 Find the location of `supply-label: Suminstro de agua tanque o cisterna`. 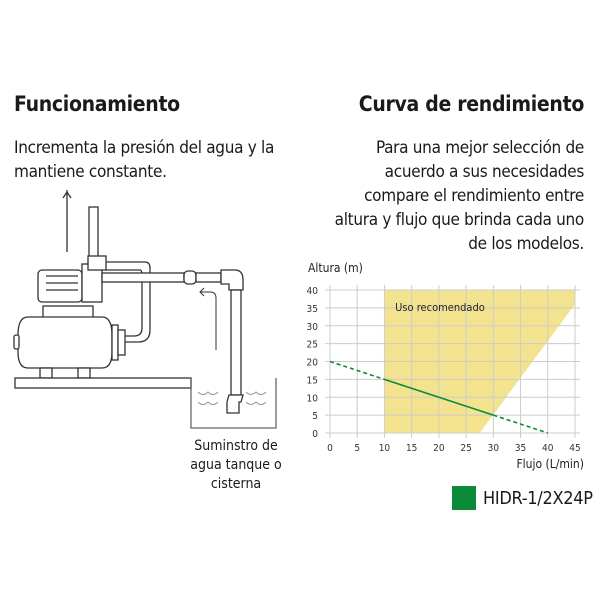

supply-label: Suminstro de agua tanque o cisterna is located at coordinates (236, 465).